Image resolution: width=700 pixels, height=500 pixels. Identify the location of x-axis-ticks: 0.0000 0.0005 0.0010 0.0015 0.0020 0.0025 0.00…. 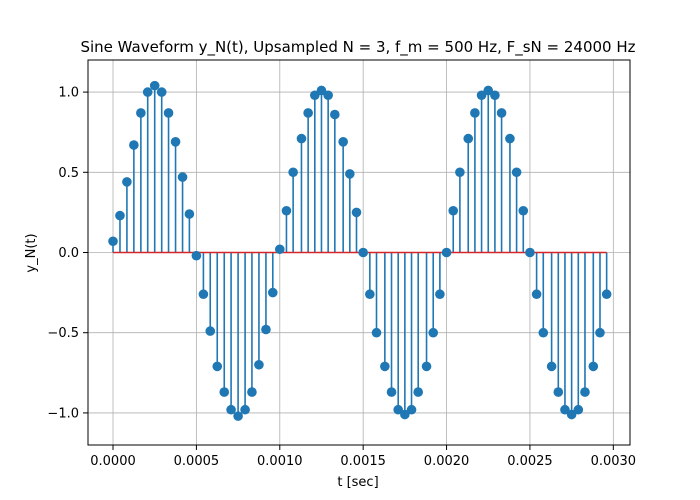
(363, 457).